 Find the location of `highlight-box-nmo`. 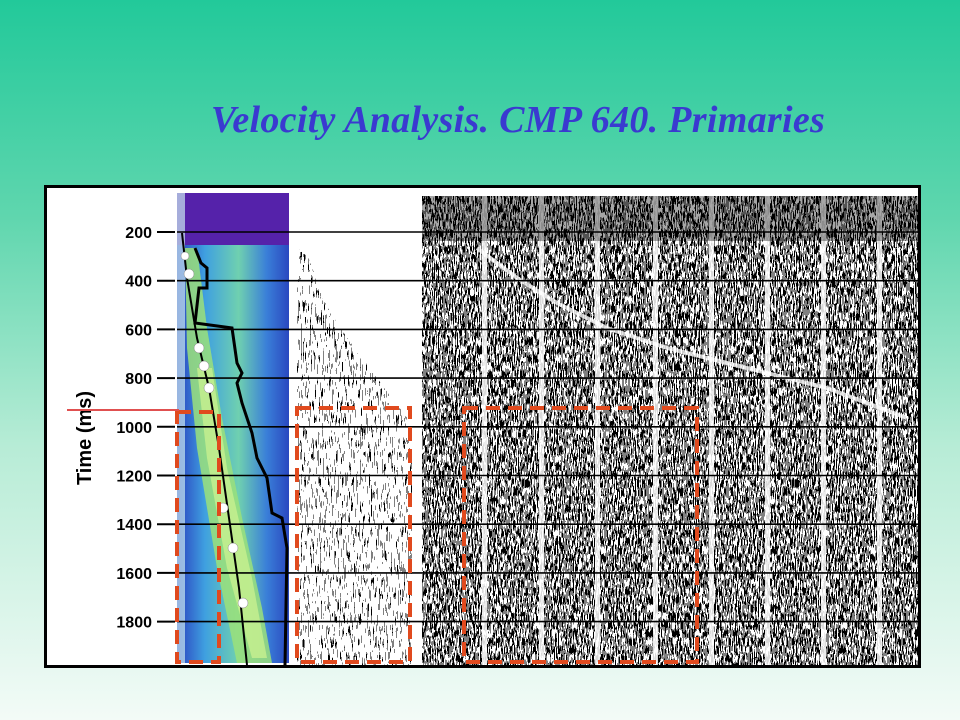

highlight-box-nmo is located at coordinates (580, 535).